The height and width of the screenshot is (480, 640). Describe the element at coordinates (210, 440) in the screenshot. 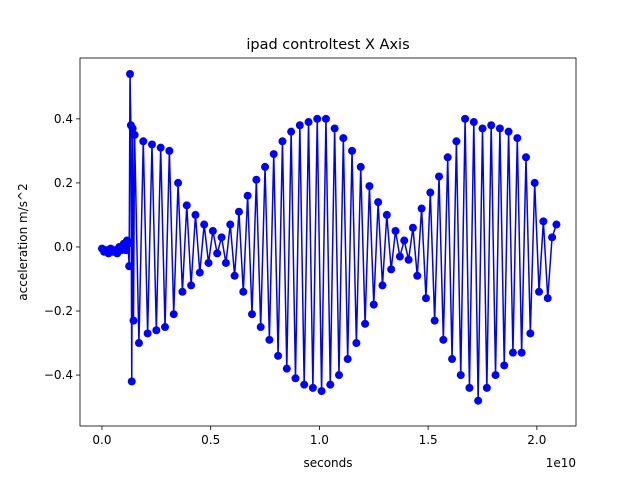

I see `x-tick-label: 0.5` at that location.